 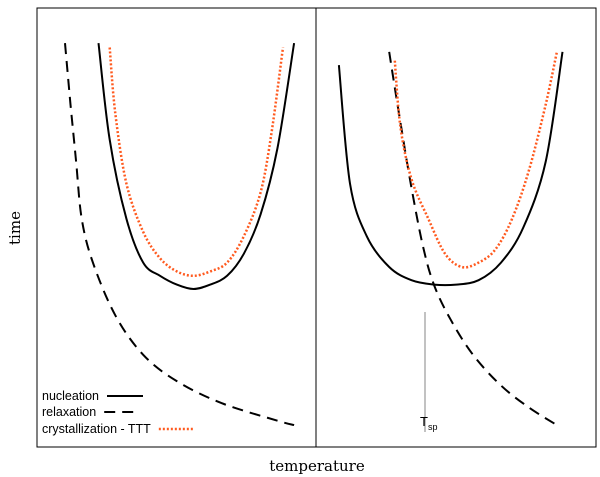 I want to click on left-crystallization-curve, so click(x=196, y=162).